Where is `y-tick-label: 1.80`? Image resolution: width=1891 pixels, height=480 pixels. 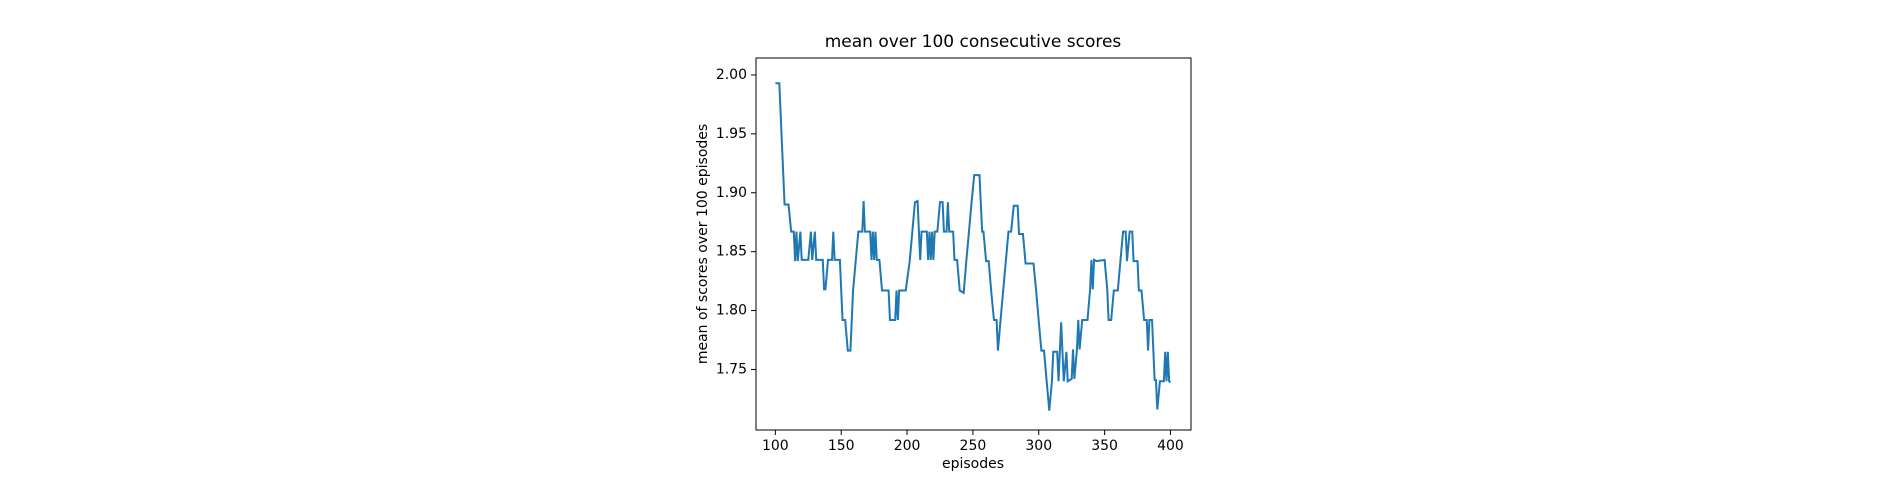
y-tick-label: 1.80 is located at coordinates (731, 311).